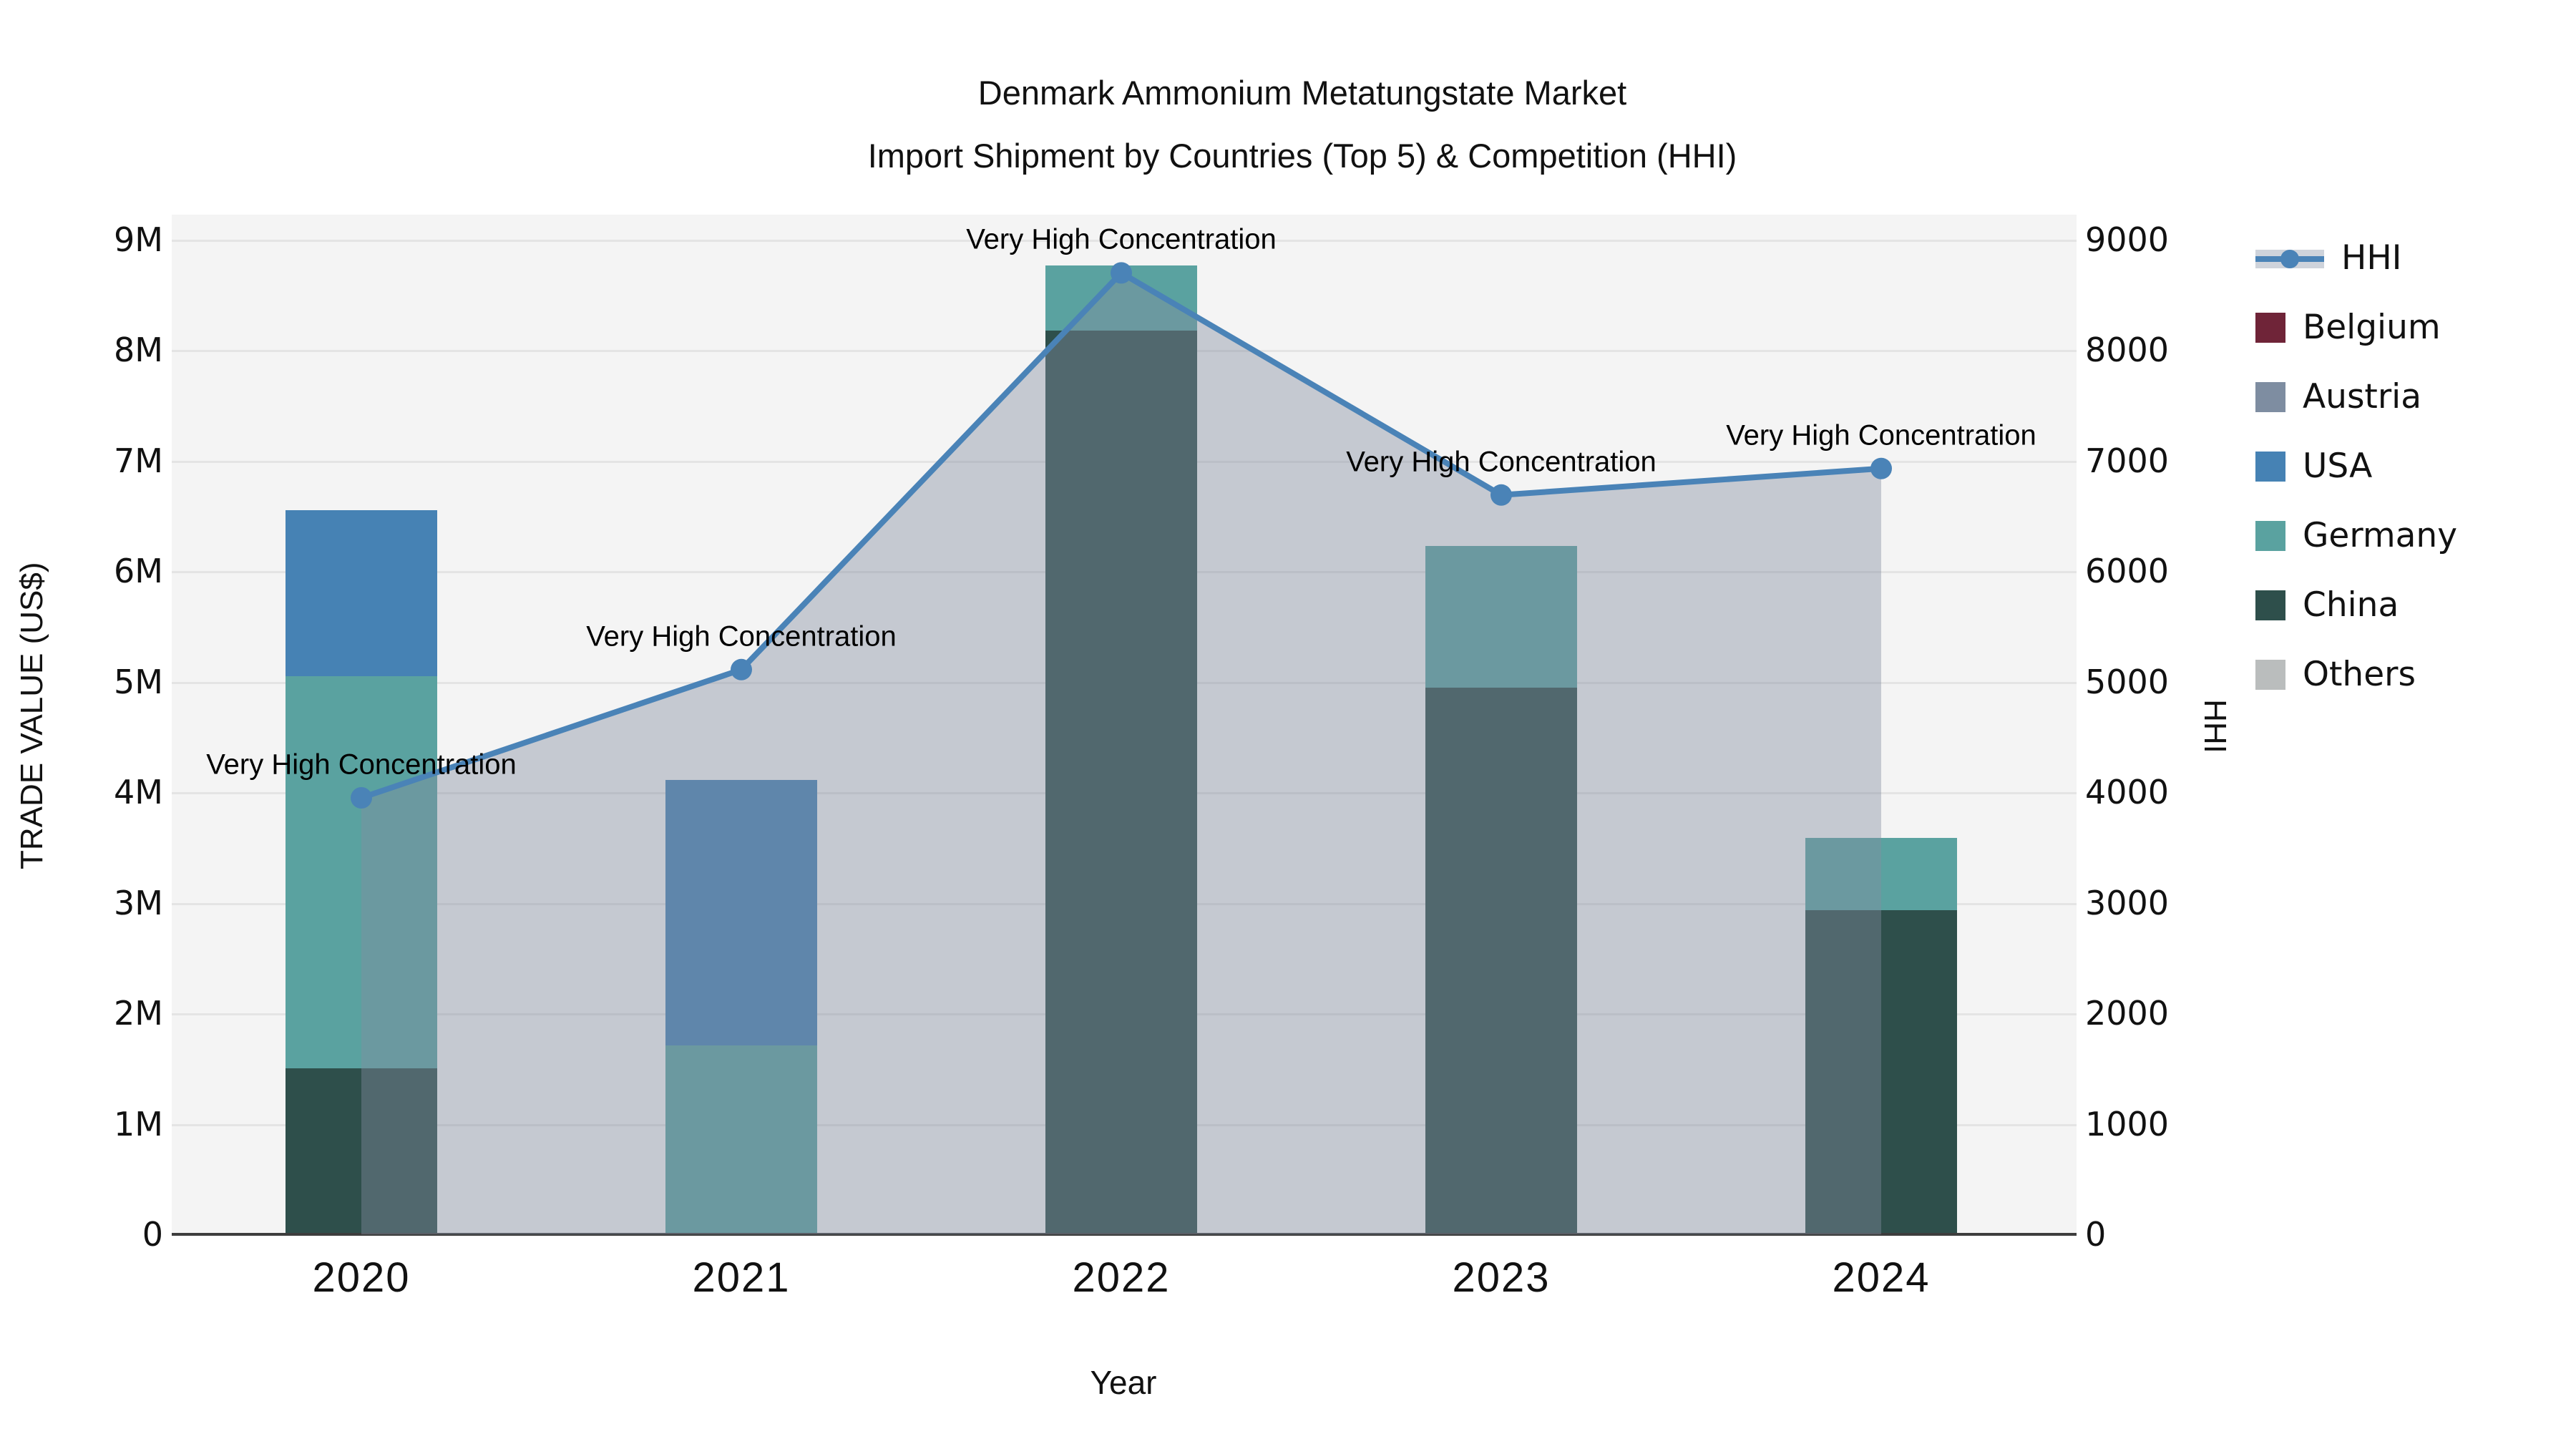 This screenshot has height=1449, width=2576. Describe the element at coordinates (138, 571) in the screenshot. I see `y-left-tick-6M: 6M` at that location.